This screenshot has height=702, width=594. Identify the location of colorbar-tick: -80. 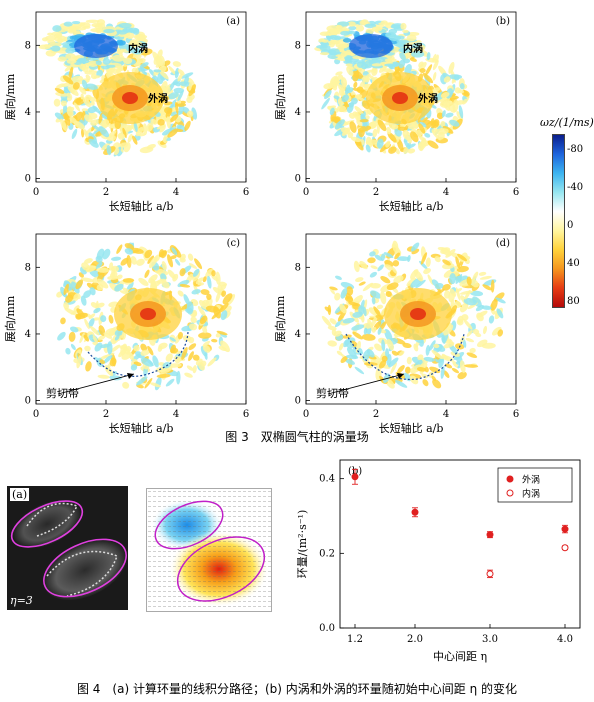
(575, 149).